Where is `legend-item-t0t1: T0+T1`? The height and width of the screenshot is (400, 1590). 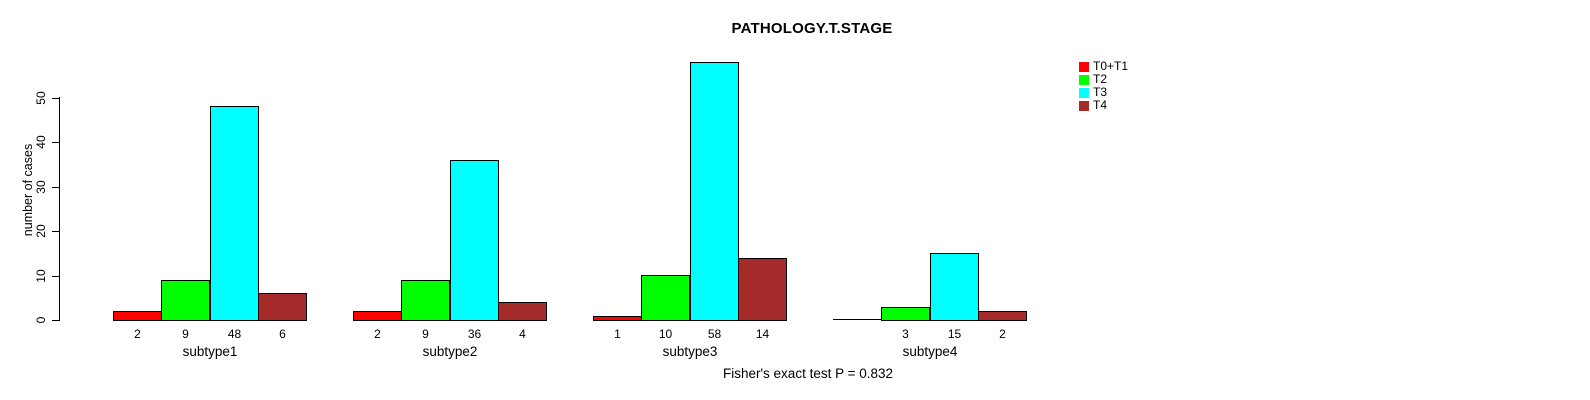
legend-item-t0t1: T0+T1 is located at coordinates (1104, 66).